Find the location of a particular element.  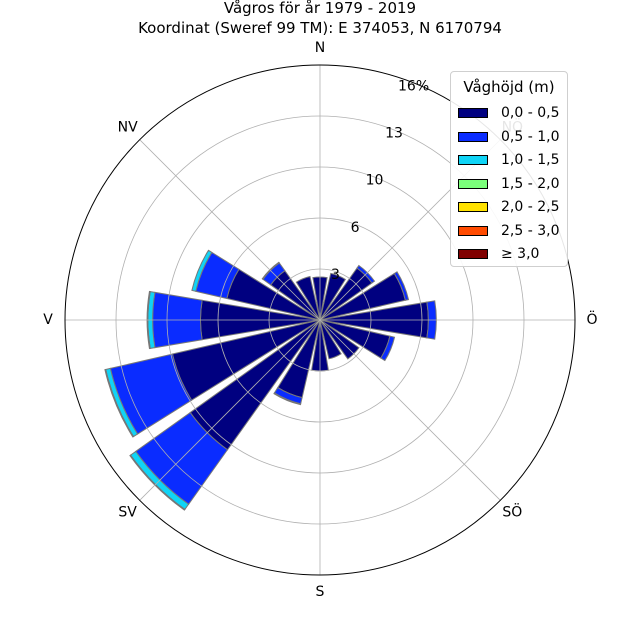

legend-label: 2,5 - 3,0 is located at coordinates (530, 230).